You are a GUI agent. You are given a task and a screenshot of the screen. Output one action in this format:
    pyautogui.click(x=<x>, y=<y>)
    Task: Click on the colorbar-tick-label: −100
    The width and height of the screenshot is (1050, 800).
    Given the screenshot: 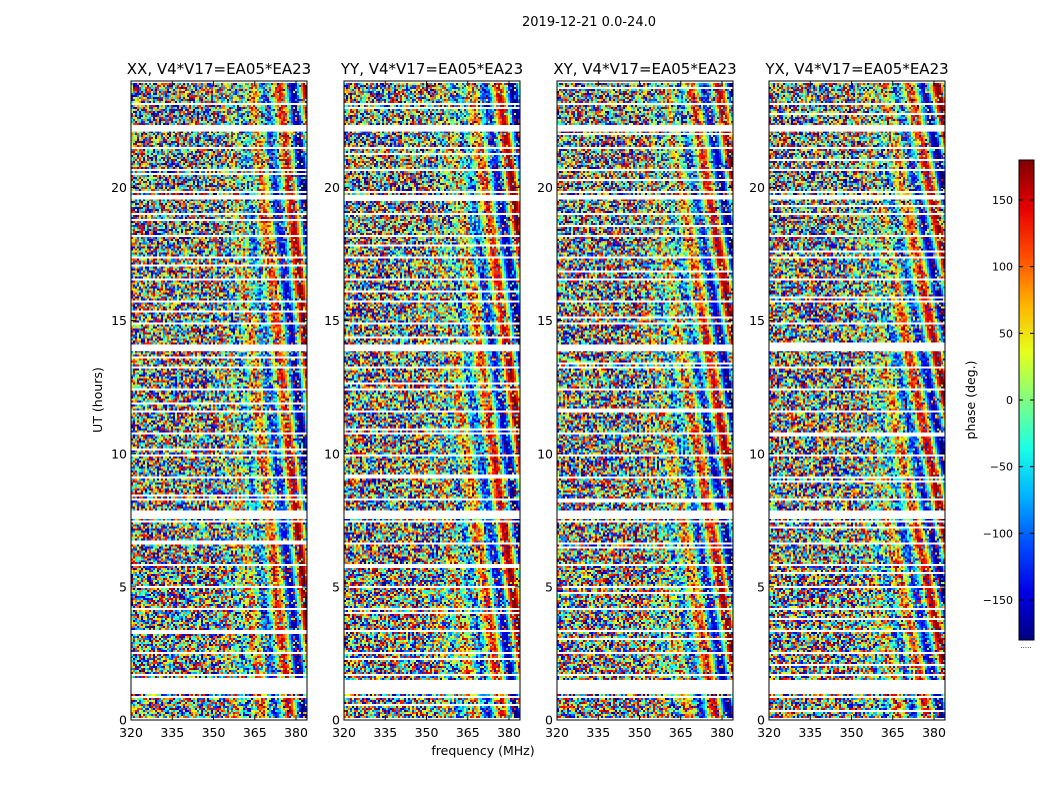 What is the action you would take?
    pyautogui.click(x=998, y=533)
    